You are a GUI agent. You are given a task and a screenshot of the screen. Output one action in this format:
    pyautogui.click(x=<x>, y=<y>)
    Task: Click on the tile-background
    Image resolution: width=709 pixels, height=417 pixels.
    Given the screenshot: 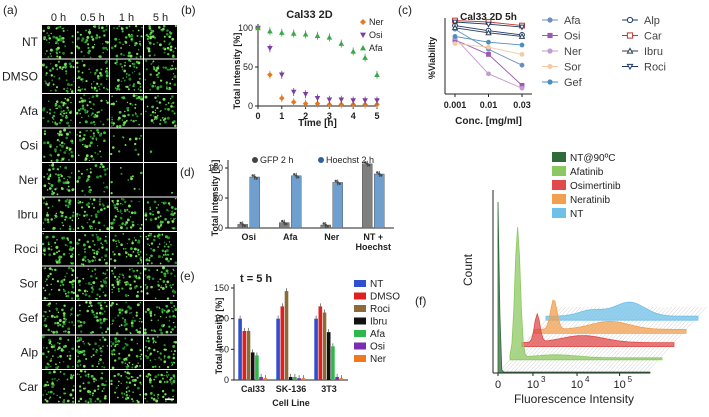 What is the action you would take?
    pyautogui.click(x=160, y=180)
    